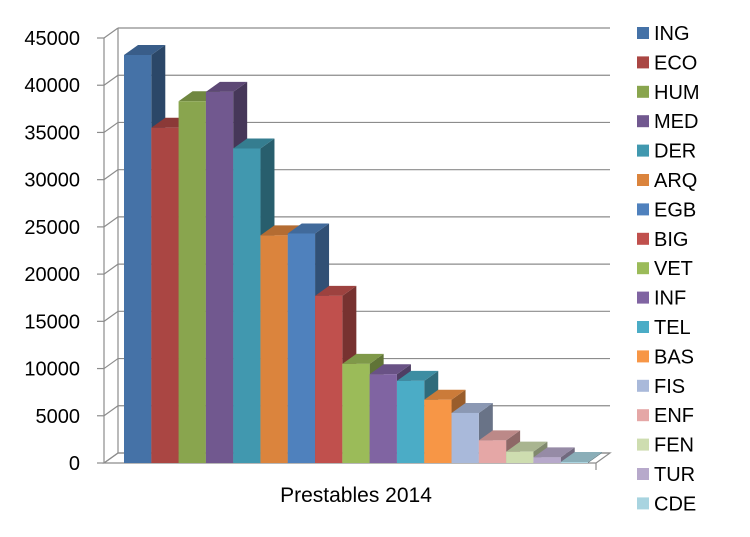 The image size is (750, 537). I want to click on legend-label: TEL, so click(672, 328).